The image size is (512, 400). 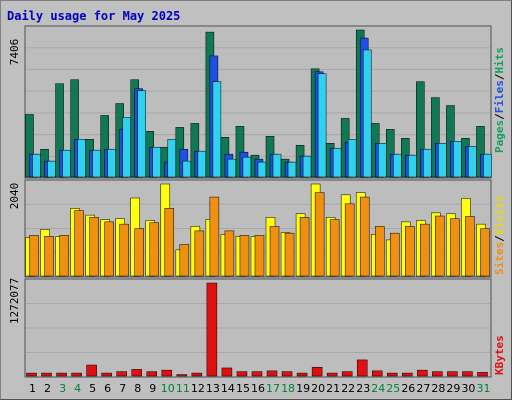 I want to click on x-label-day-16: 16, so click(x=258, y=388).